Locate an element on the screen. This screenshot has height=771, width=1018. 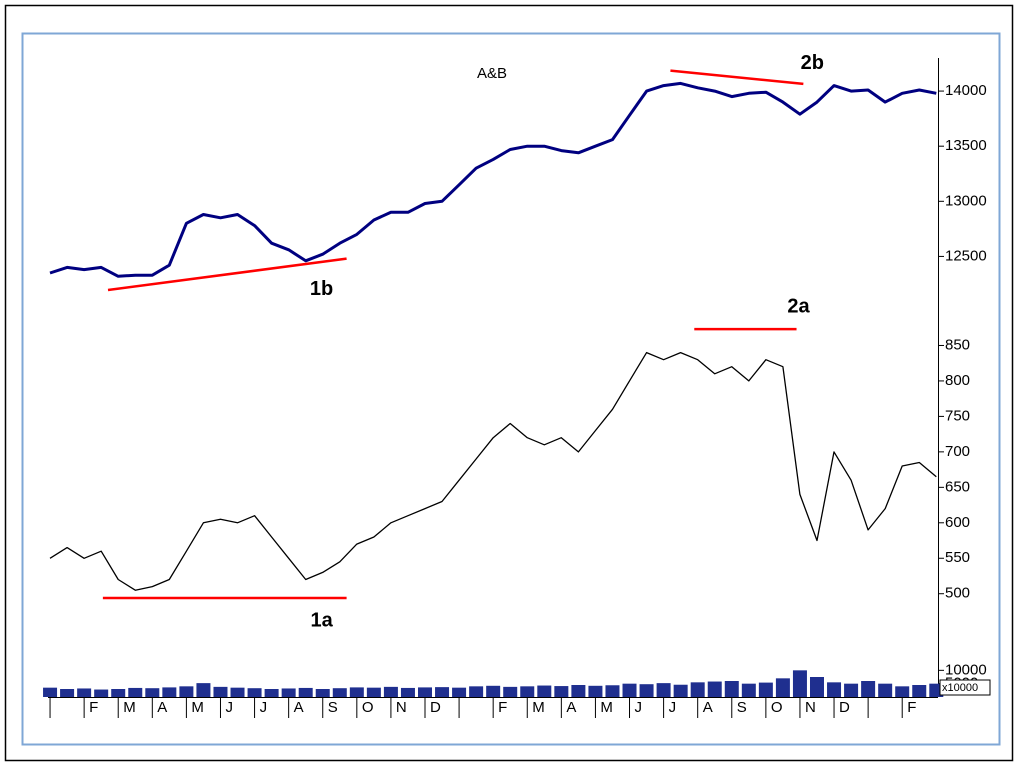
annotation-label: 1b is located at coordinates (321, 289).